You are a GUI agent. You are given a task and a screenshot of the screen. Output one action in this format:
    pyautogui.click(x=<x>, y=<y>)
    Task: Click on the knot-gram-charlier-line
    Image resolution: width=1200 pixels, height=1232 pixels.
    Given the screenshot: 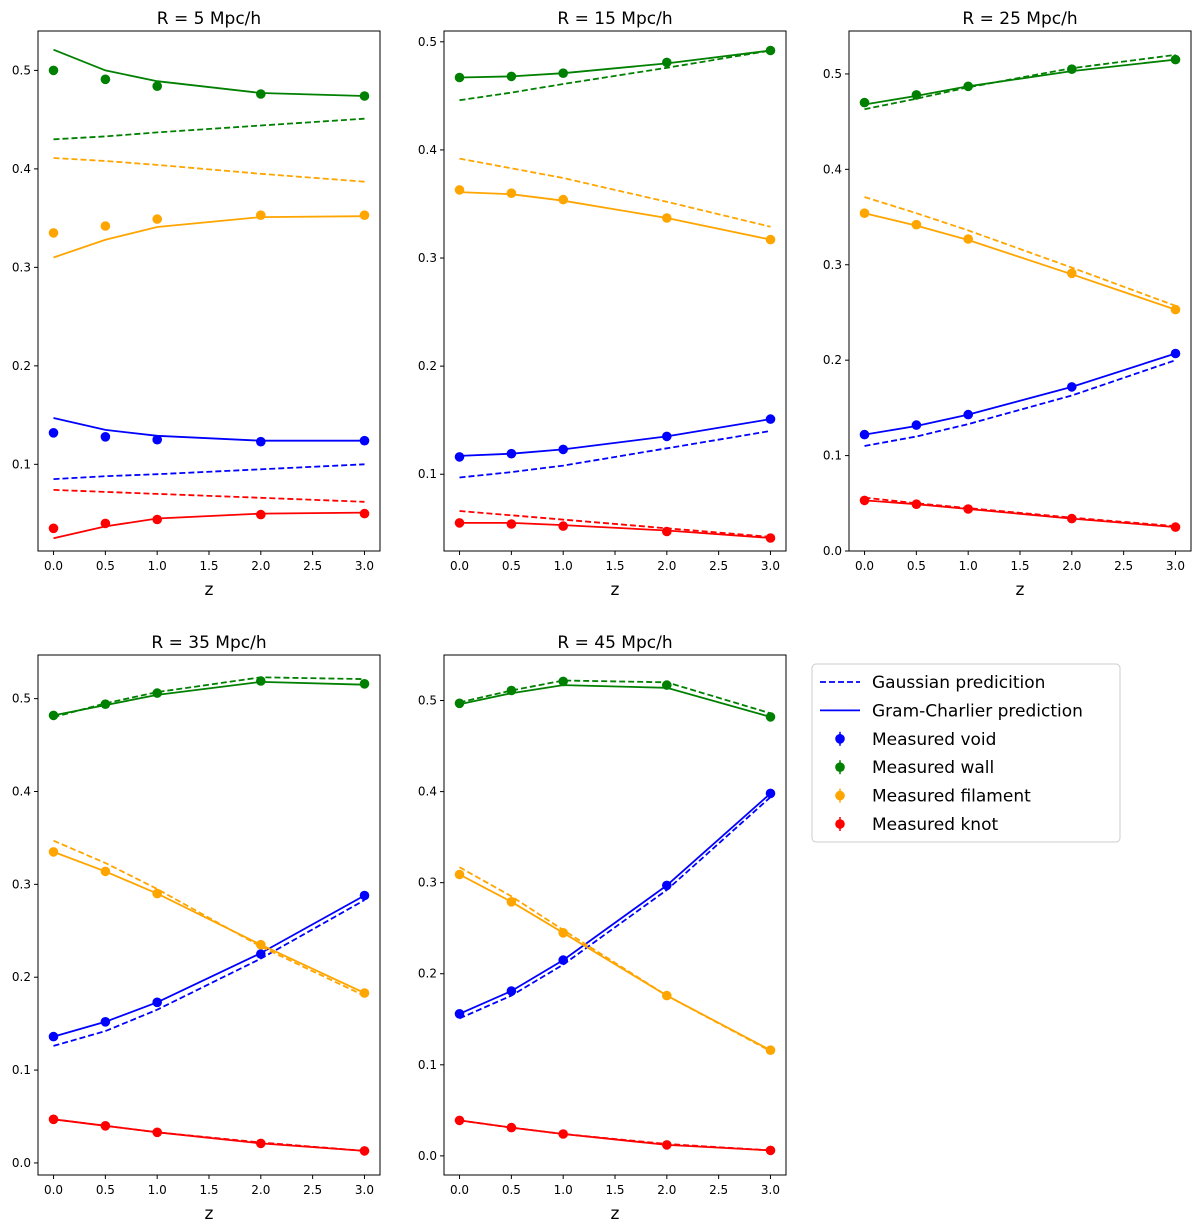 What is the action you would take?
    pyautogui.click(x=1020, y=513)
    